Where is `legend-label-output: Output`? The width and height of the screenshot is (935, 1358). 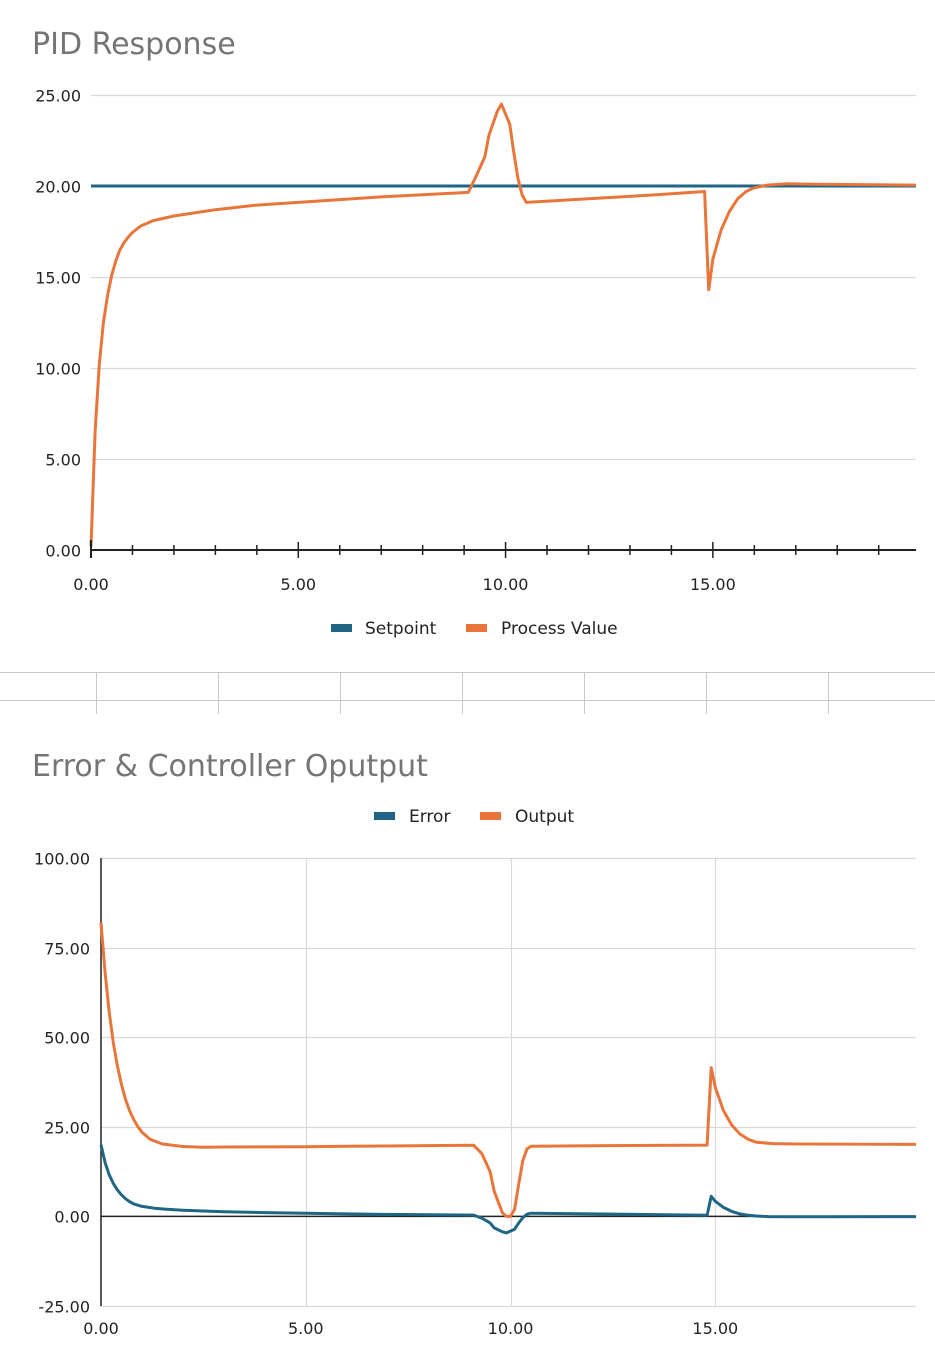 legend-label-output: Output is located at coordinates (544, 817).